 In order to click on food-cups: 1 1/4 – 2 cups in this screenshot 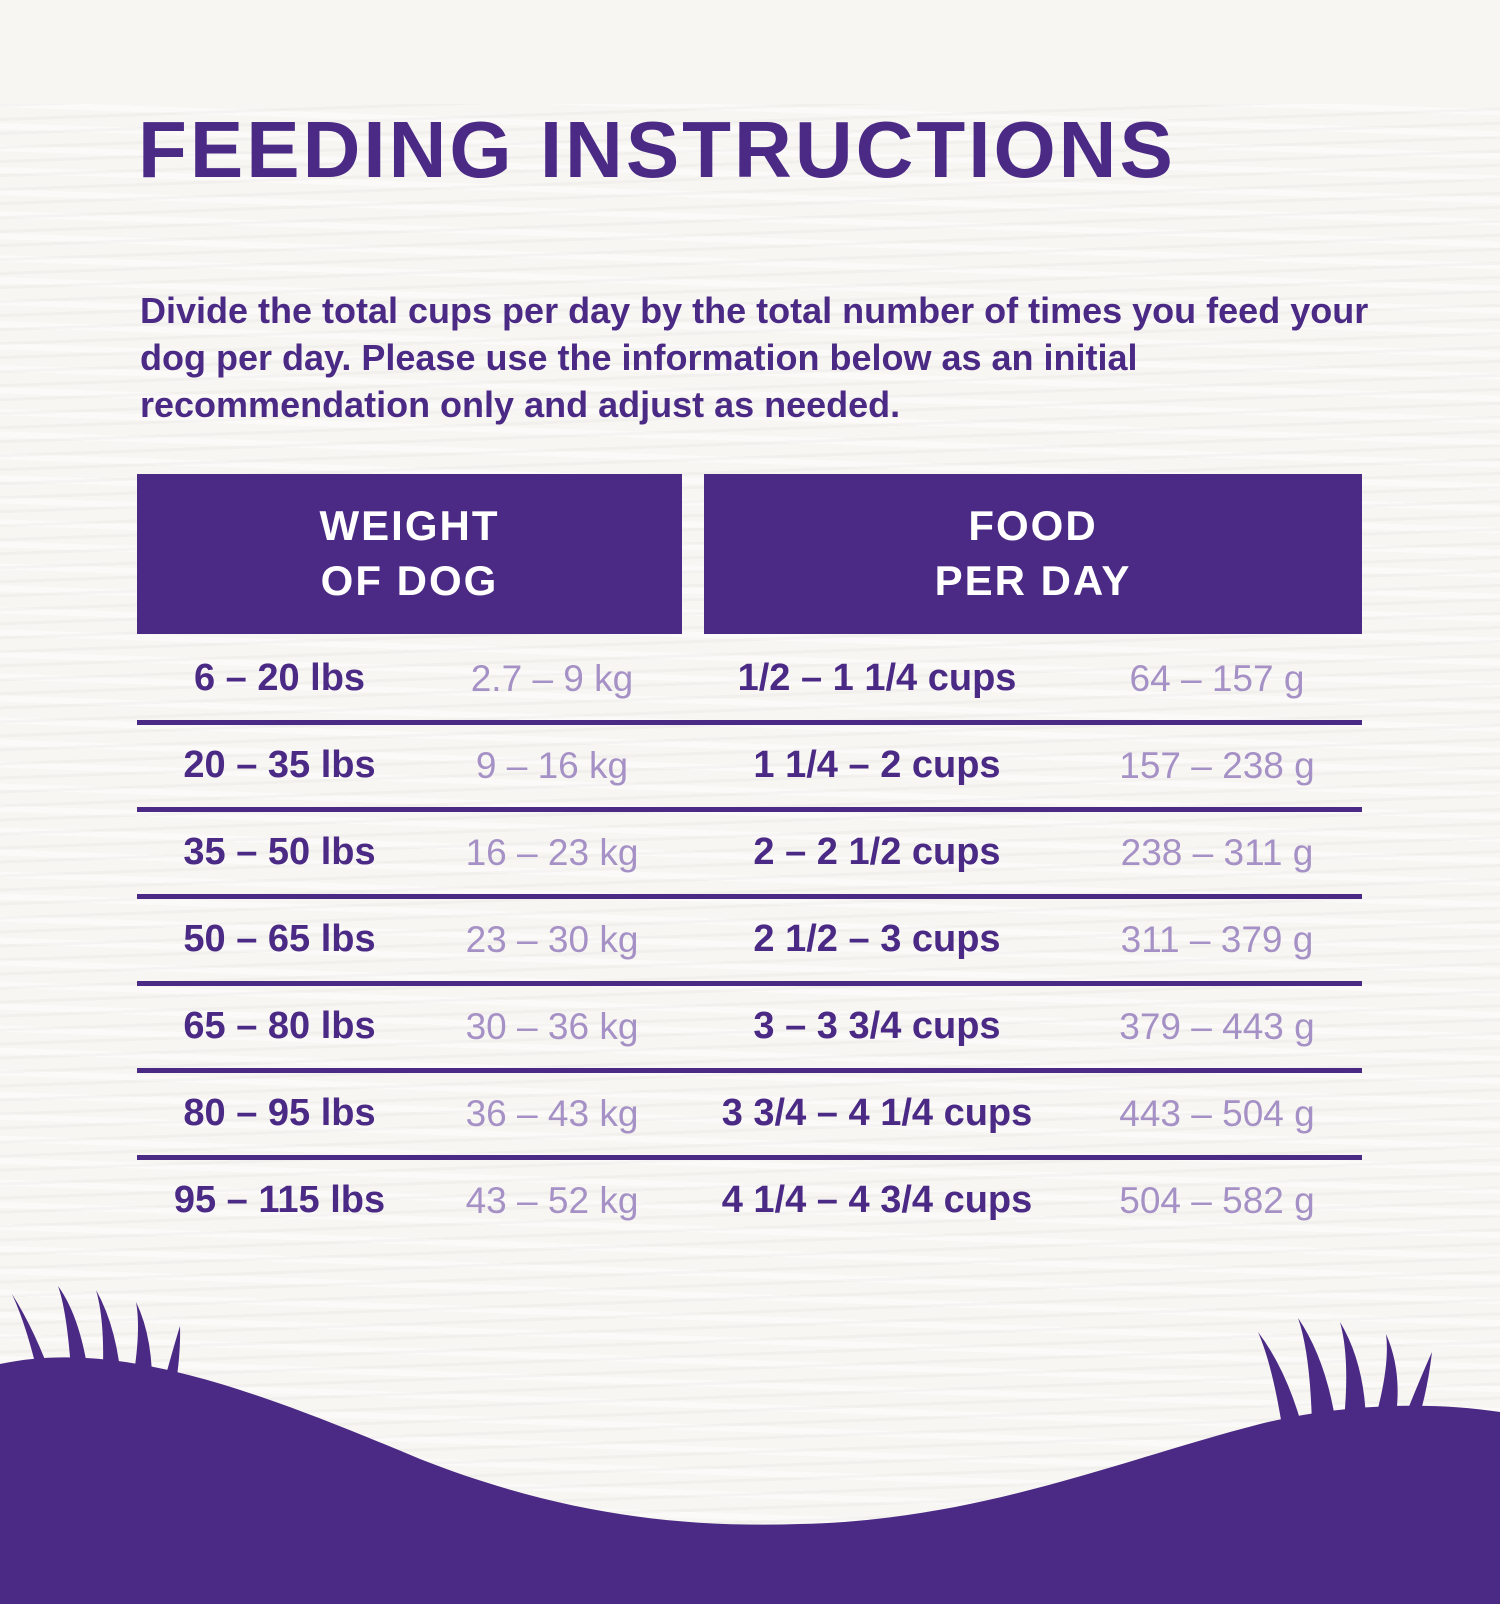, I will do `click(877, 765)`.